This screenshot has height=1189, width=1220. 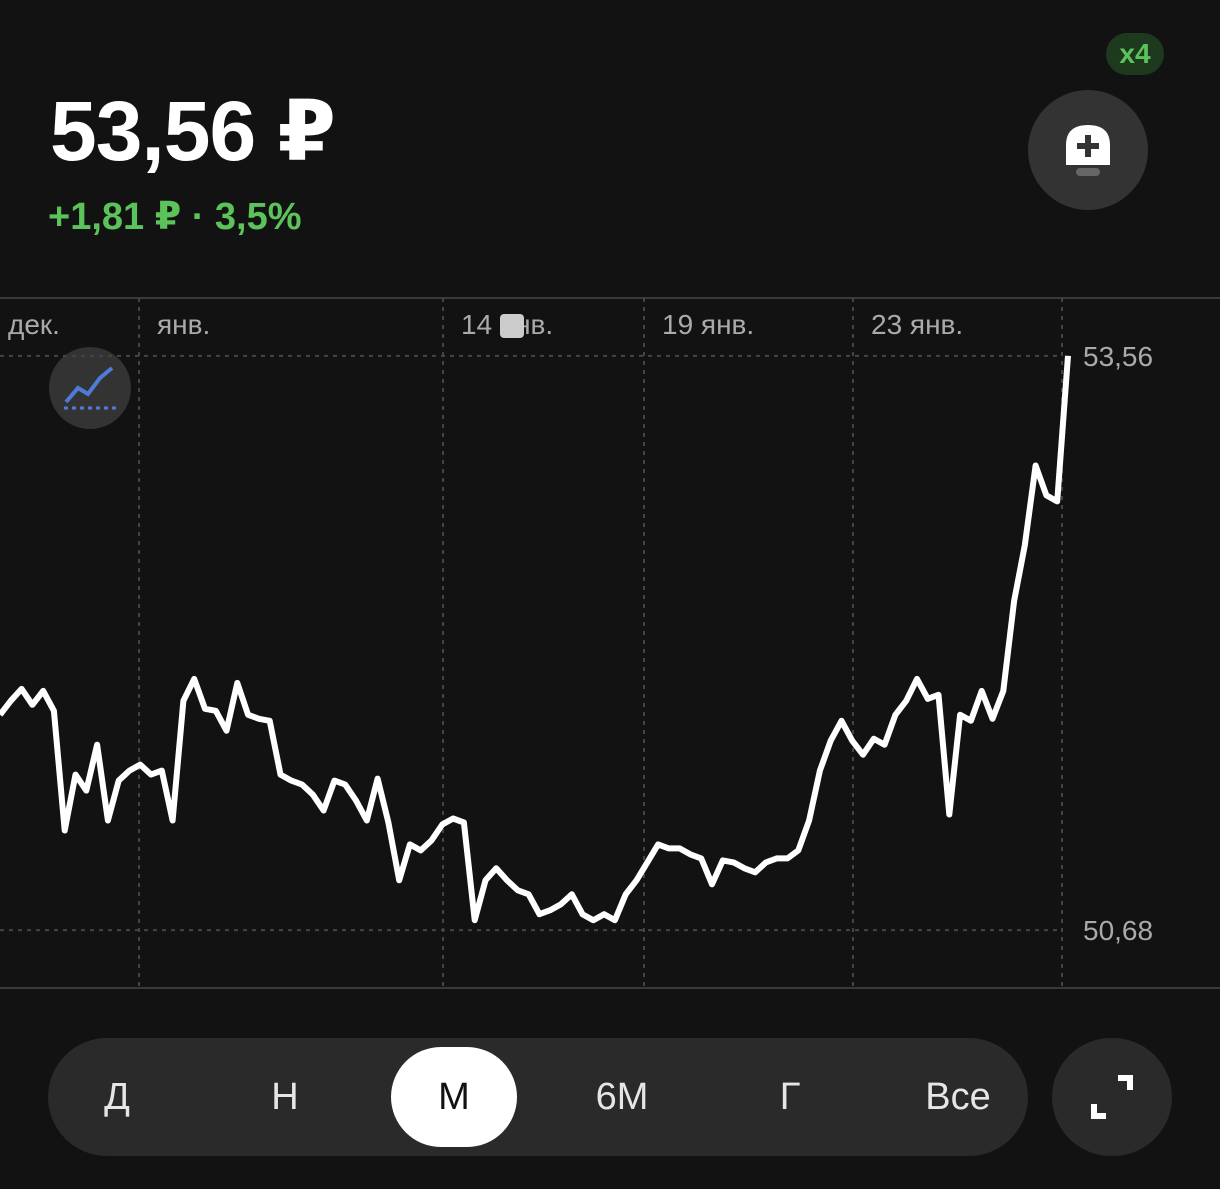 What do you see at coordinates (193, 131) in the screenshot?
I see `price: 53,56 ₽` at bounding box center [193, 131].